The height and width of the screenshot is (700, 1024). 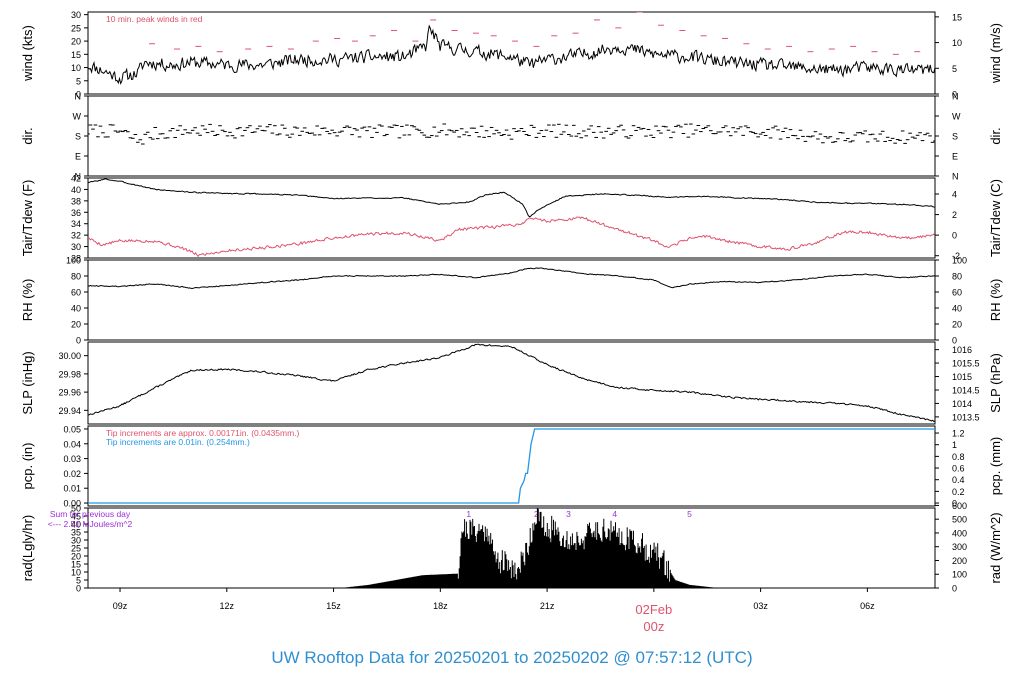 I want to click on rad-right-axis-label: rad (W/m^2), so click(x=995, y=547).